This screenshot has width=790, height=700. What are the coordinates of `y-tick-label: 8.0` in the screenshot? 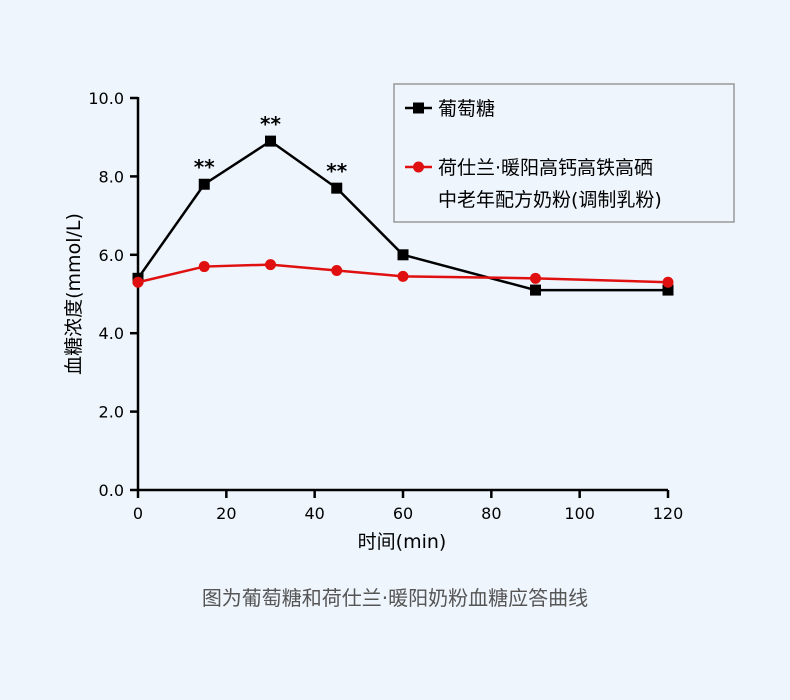 It's located at (111, 176).